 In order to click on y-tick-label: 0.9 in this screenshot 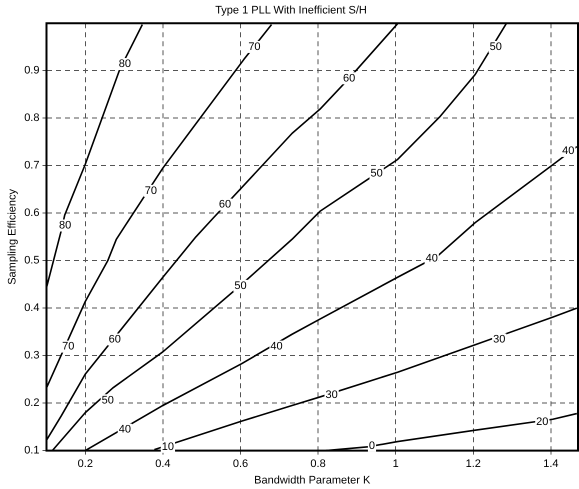, I will do `click(32, 70)`.